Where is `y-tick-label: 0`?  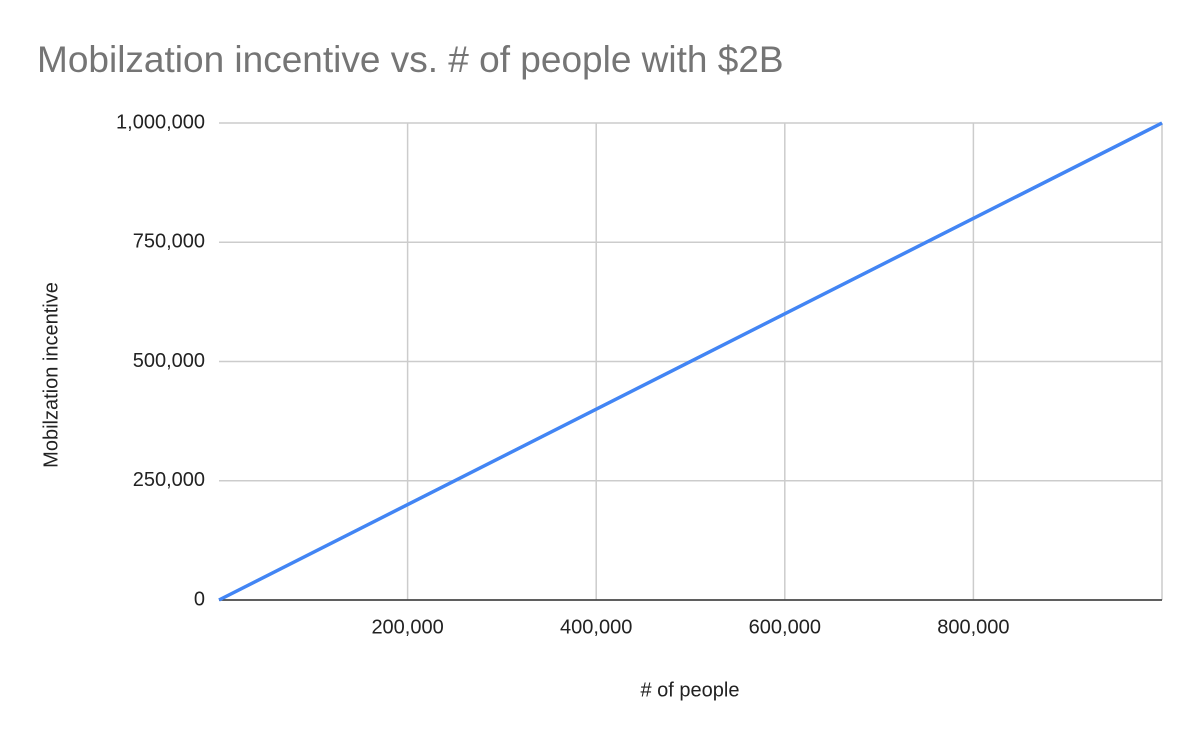 y-tick-label: 0 is located at coordinates (199, 599).